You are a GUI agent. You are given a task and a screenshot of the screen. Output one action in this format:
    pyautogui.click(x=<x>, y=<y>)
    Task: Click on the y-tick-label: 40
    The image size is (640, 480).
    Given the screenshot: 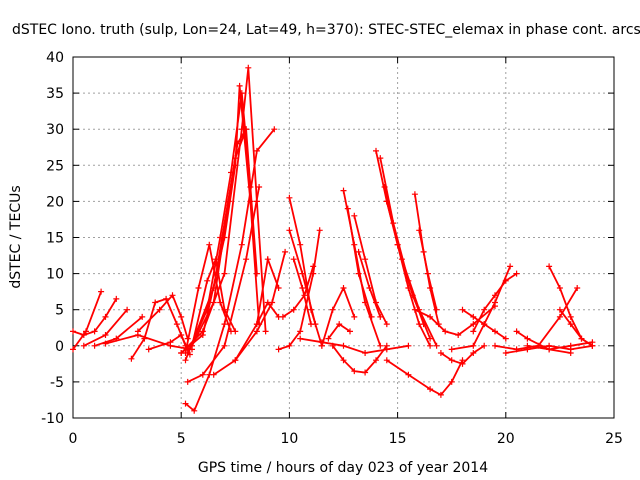 What is the action you would take?
    pyautogui.click(x=55, y=58)
    